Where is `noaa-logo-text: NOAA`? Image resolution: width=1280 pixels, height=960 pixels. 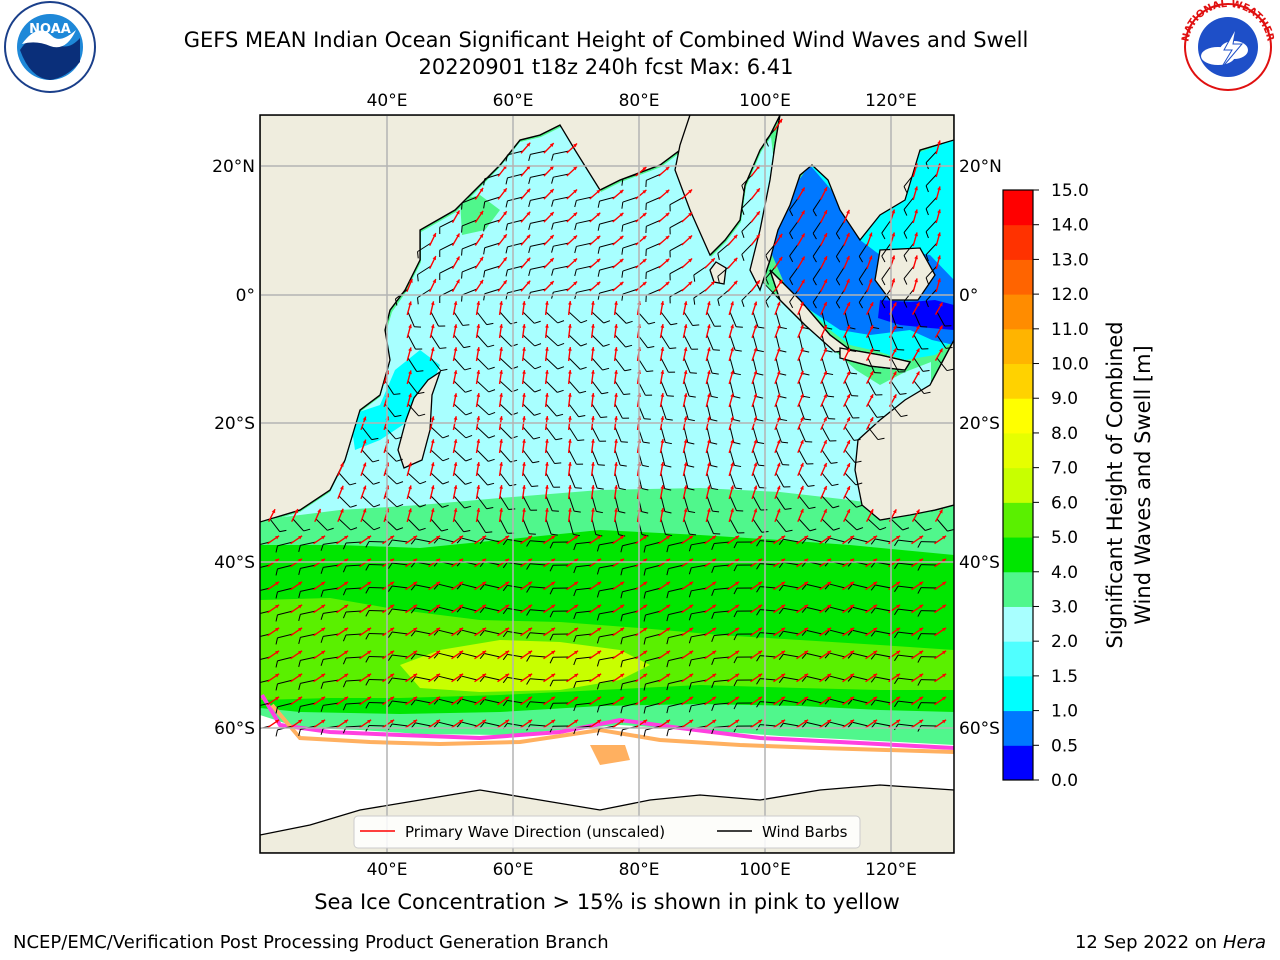 noaa-logo-text: NOAA is located at coordinates (50, 29).